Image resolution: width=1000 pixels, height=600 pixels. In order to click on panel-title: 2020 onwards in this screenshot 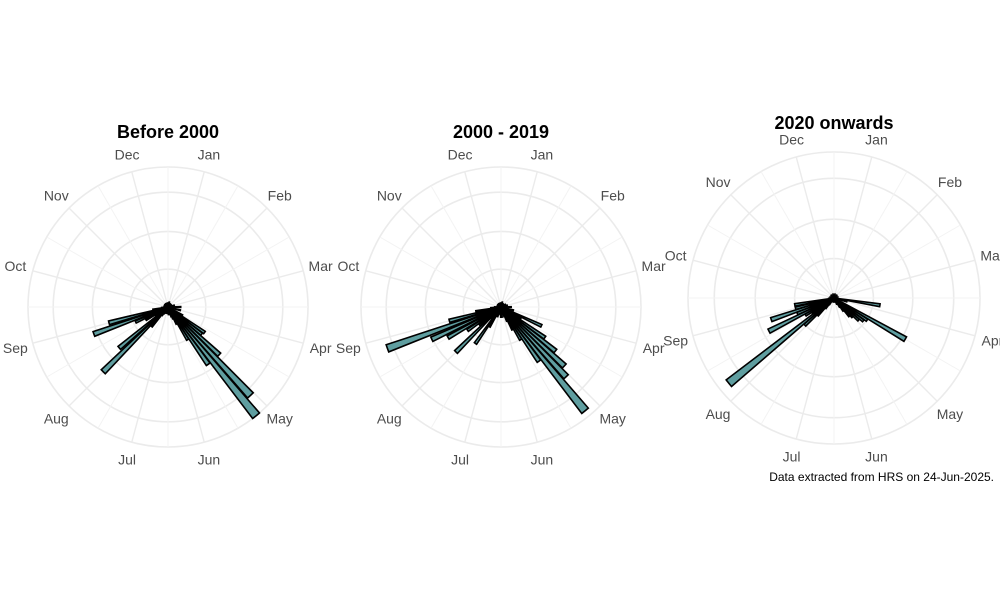, I will do `click(833, 123)`.